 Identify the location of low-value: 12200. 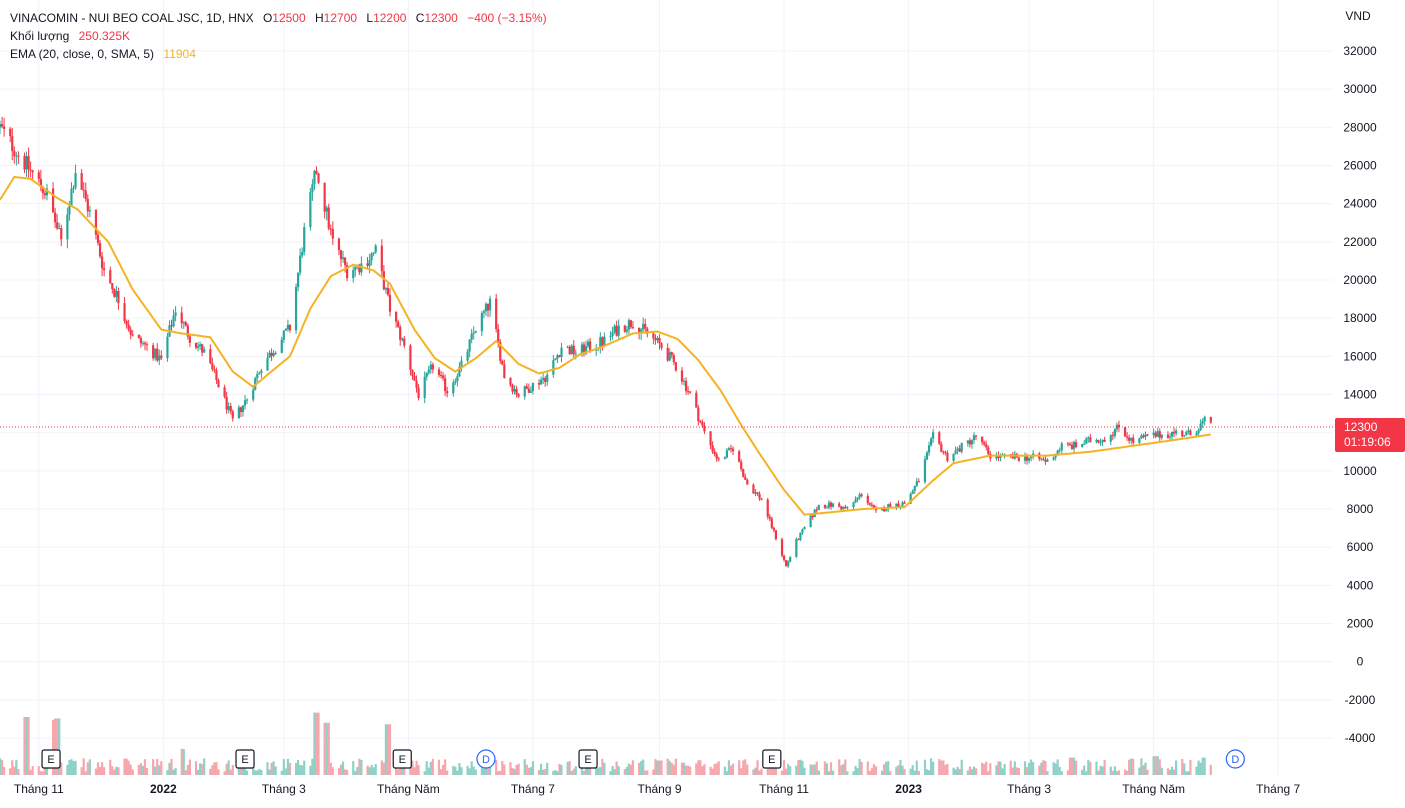
(390, 18).